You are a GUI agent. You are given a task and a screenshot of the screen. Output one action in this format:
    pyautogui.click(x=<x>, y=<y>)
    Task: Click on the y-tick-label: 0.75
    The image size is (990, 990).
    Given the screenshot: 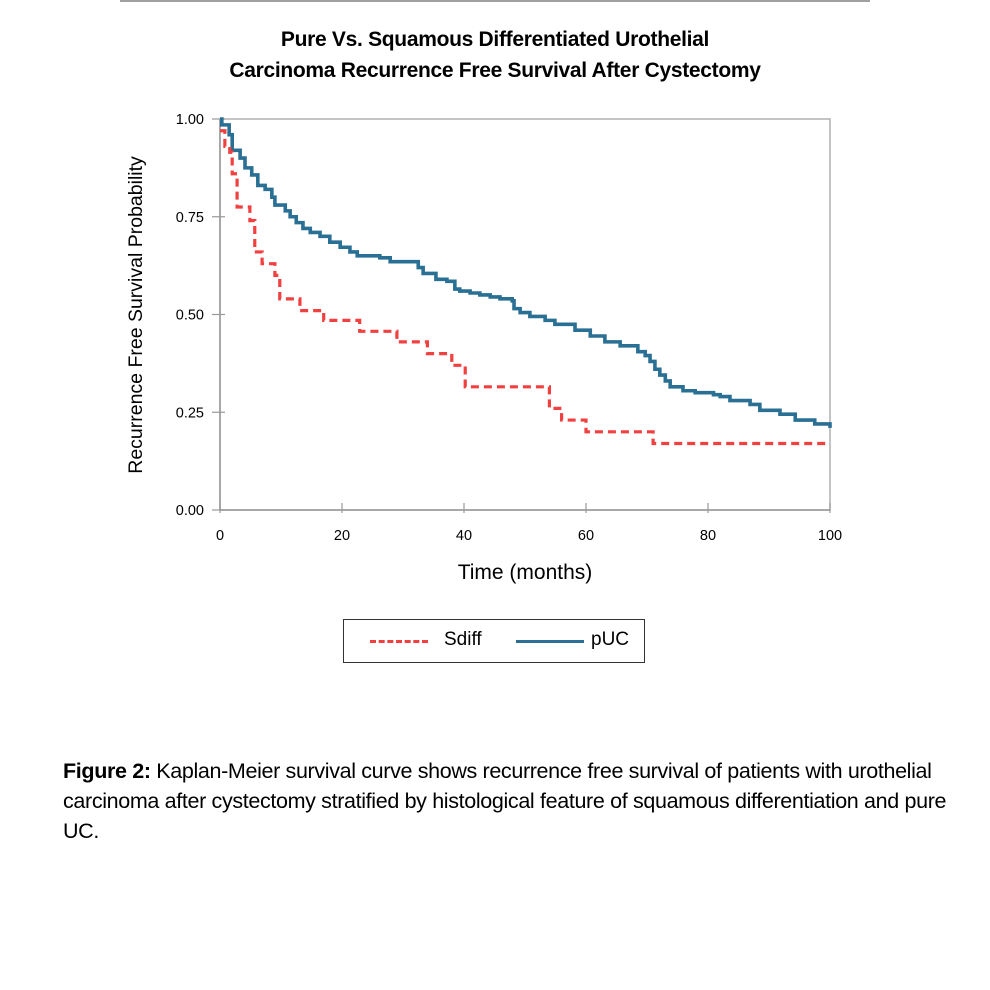 What is the action you would take?
    pyautogui.click(x=190, y=218)
    